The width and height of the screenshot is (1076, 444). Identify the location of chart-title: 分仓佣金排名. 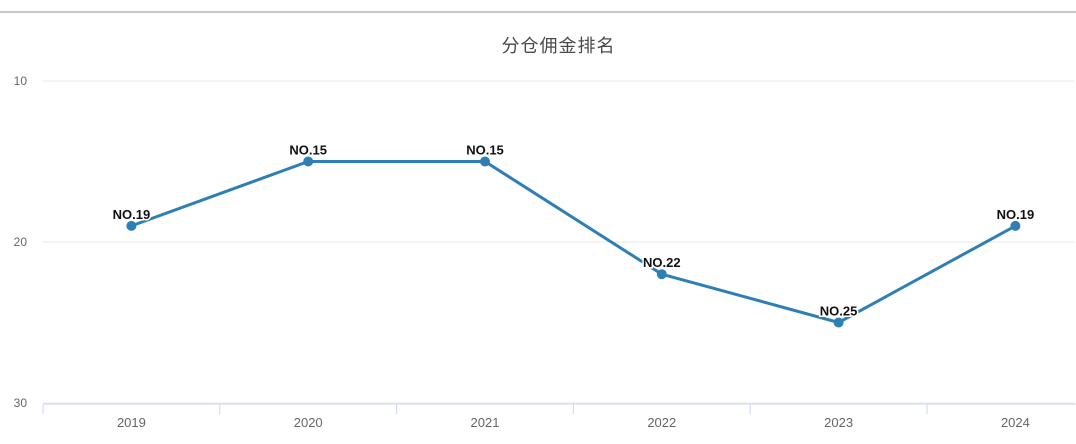
(558, 46).